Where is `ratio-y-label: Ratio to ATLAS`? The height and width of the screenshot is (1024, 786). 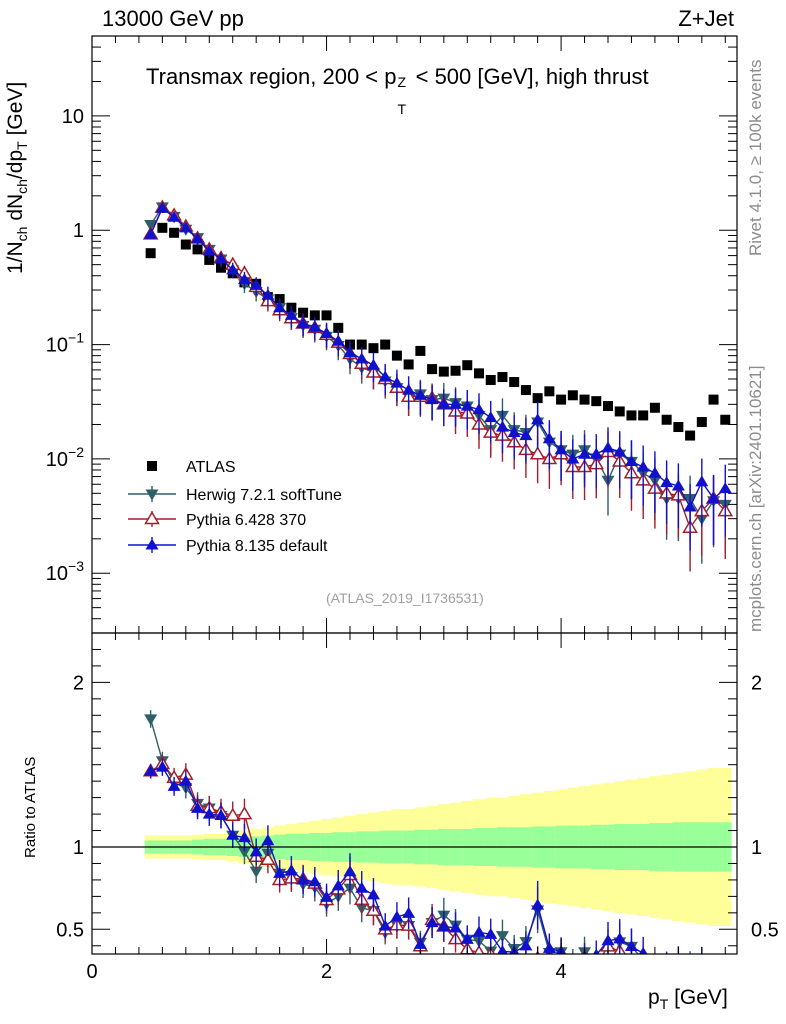 ratio-y-label: Ratio to ATLAS is located at coordinates (30, 807).